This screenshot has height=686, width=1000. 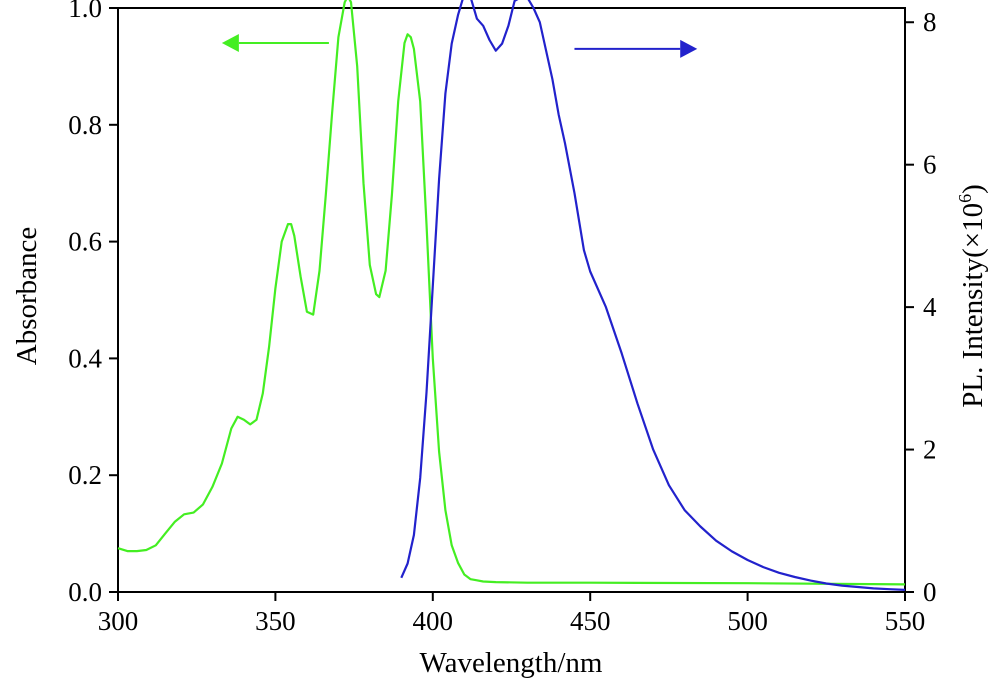 I want to click on x-tick-label: 450, so click(x=590, y=621).